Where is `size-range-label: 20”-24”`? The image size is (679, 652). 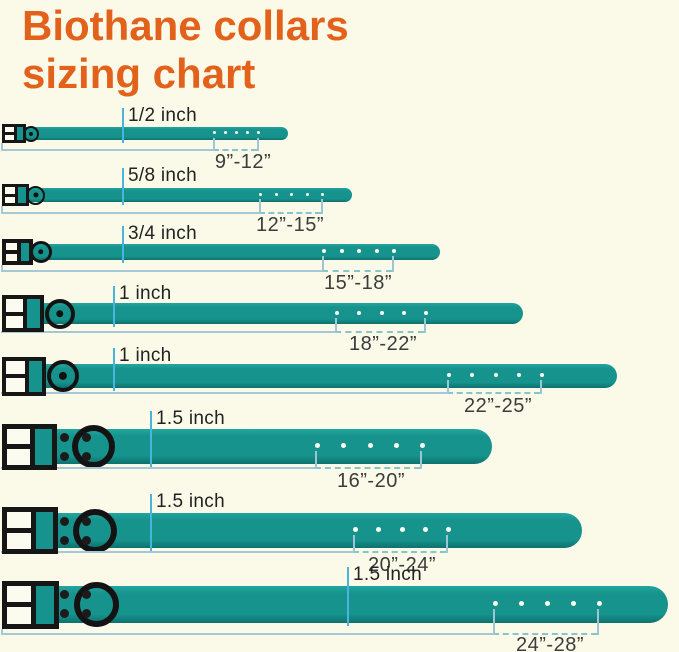 size-range-label: 20”-24” is located at coordinates (402, 565).